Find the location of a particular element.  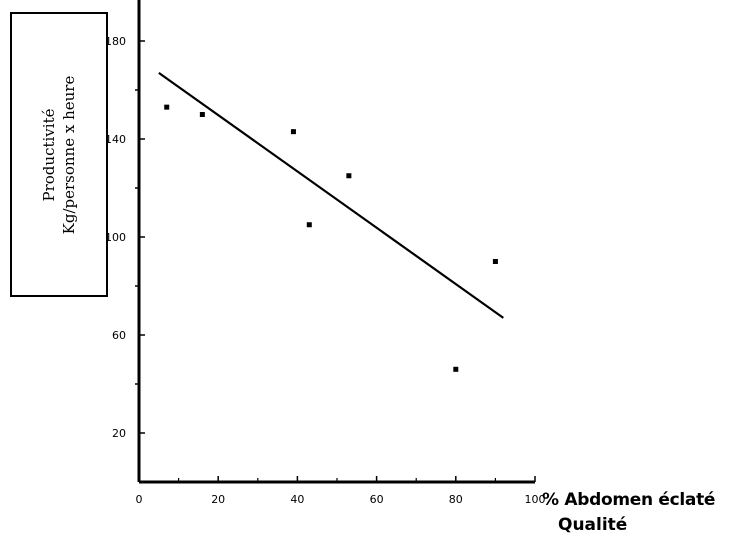

y-axis-label-box: Productivité Kg/personne x heure is located at coordinates (59, 154).